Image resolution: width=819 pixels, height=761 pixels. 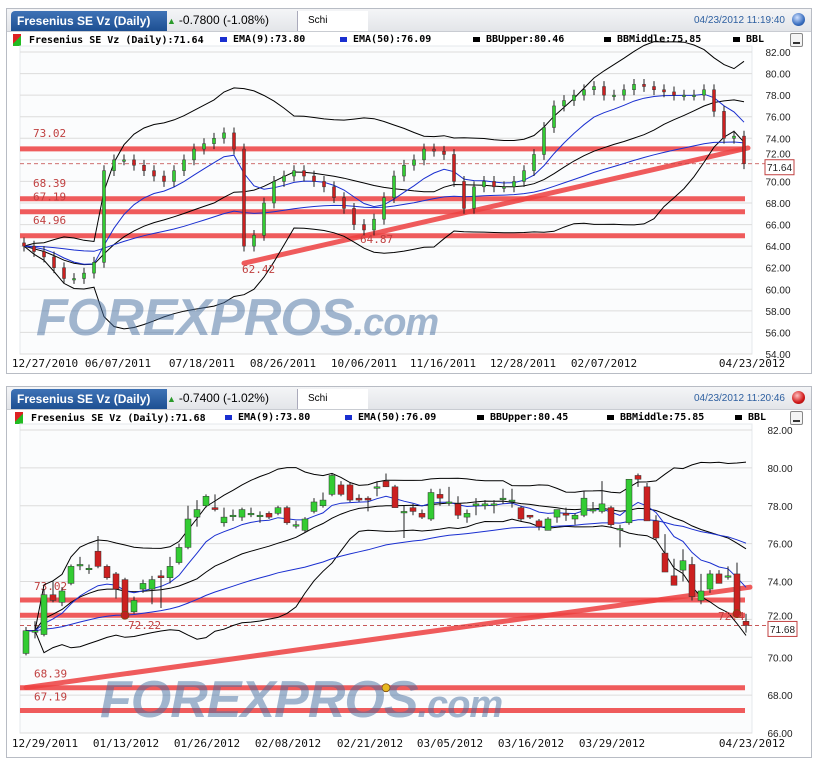 I want to click on watermark-suffix: .com, so click(x=396, y=323).